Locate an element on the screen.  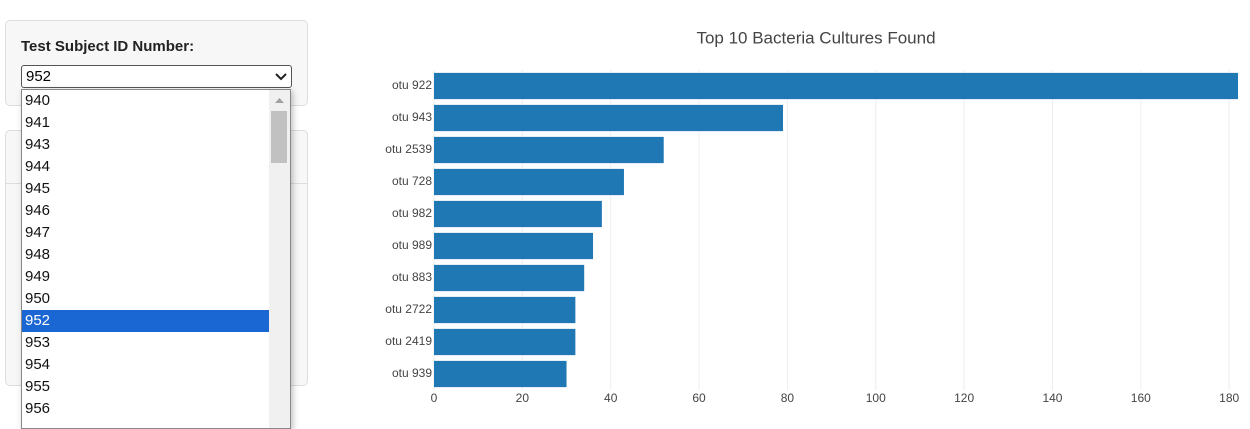
y-tick-label: otu 982 is located at coordinates (412, 213).